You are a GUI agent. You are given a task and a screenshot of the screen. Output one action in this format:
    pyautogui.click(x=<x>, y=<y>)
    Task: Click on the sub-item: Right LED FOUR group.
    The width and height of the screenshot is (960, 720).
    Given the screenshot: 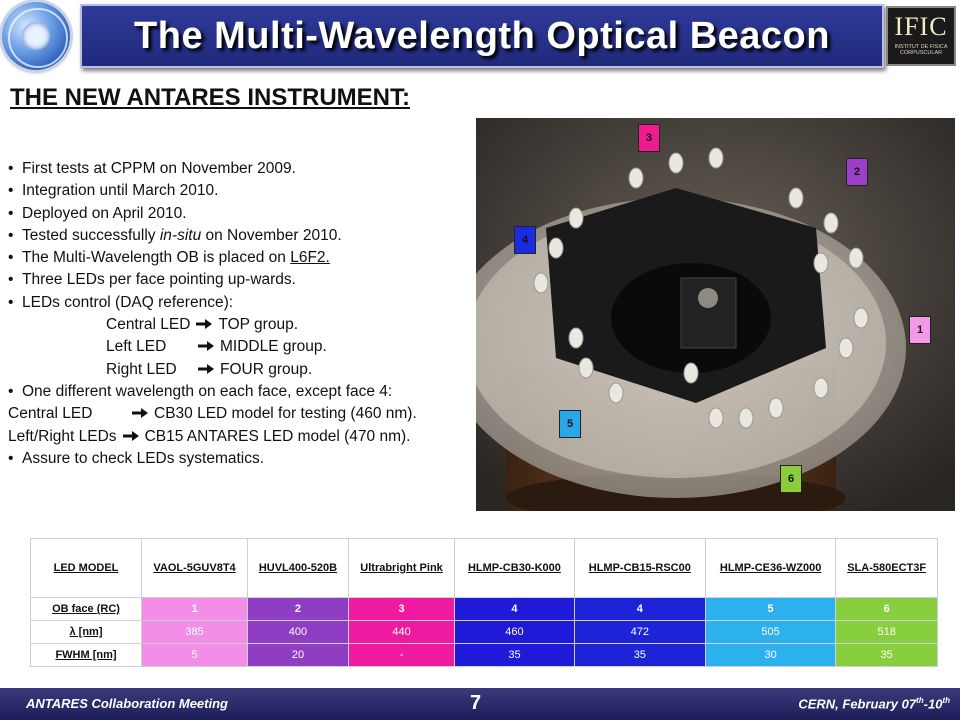 What is the action you would take?
    pyautogui.click(x=243, y=370)
    